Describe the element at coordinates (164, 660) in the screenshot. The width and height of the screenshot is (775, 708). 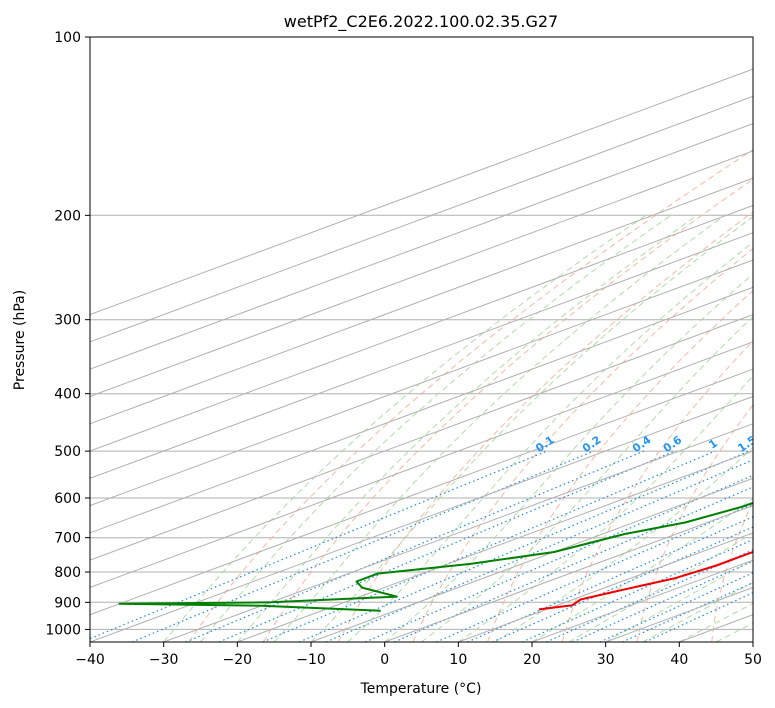
I see `x-tick-label: −30` at that location.